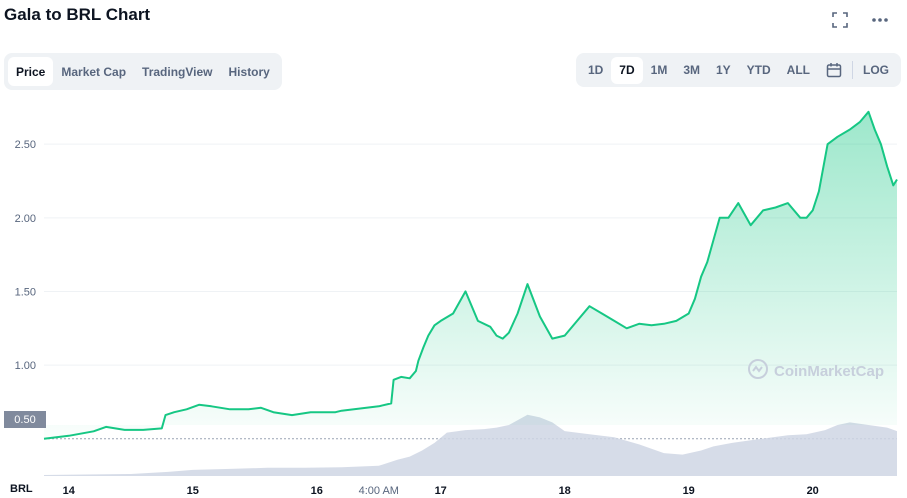 The width and height of the screenshot is (907, 498). I want to click on chart-type-tabs: Price Market Cap TradingView History, so click(143, 71).